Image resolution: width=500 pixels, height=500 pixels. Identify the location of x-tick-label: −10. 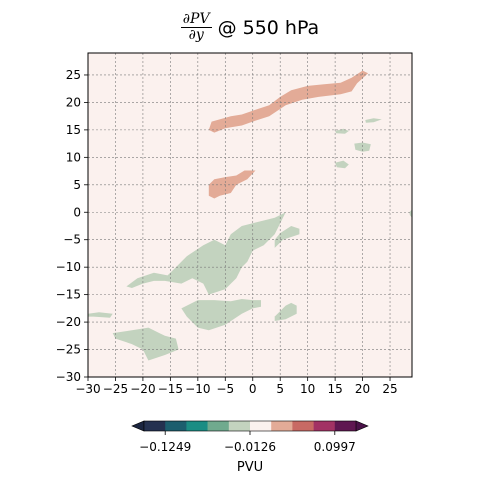
(197, 389).